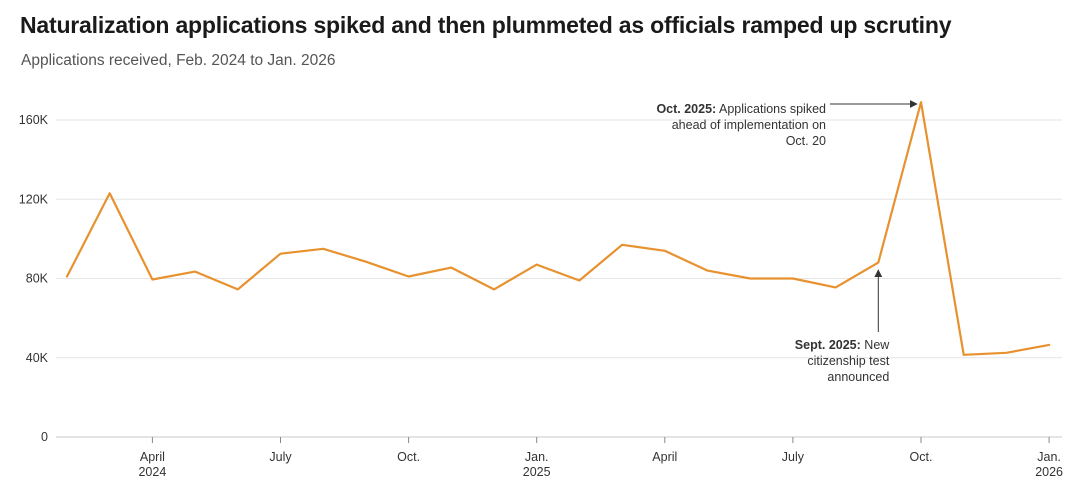 The height and width of the screenshot is (499, 1080). Describe the element at coordinates (806, 141) in the screenshot. I see `oct-2025-annotation-line: Oct. 20` at that location.